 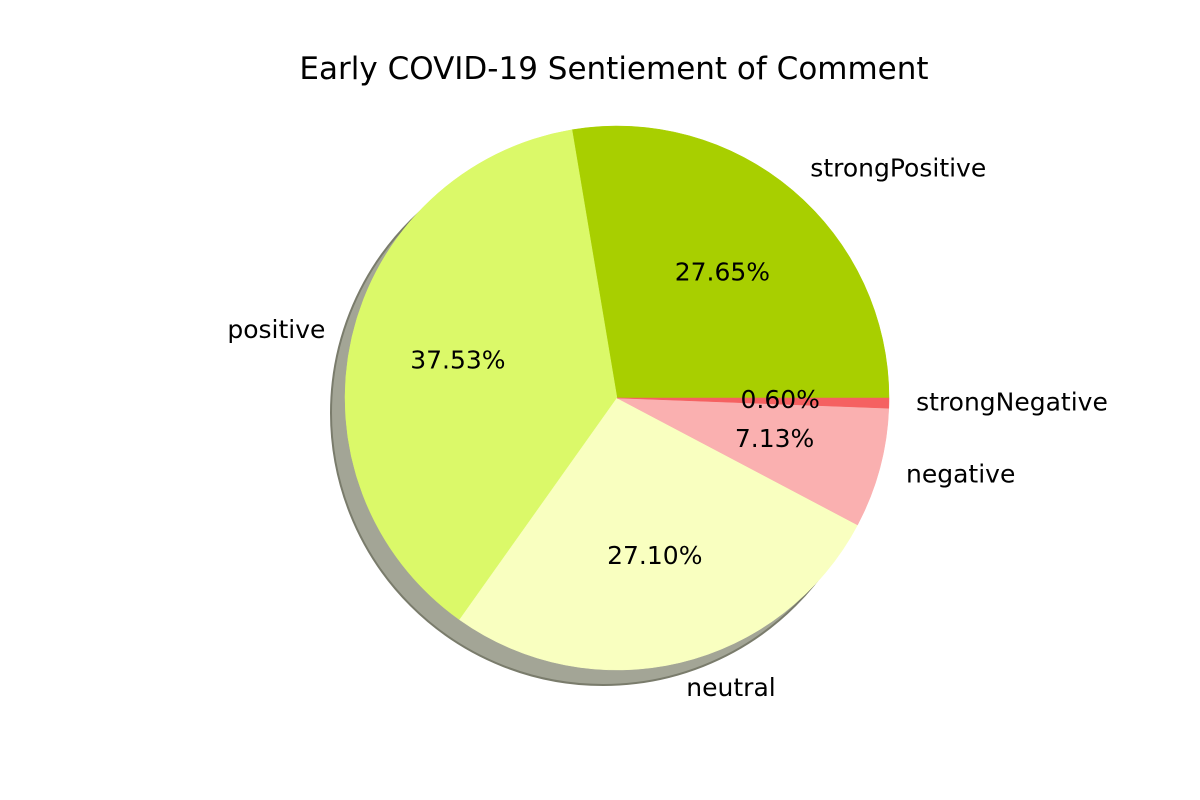 What do you see at coordinates (960, 473) in the screenshot?
I see `slice-label-negative: negative` at bounding box center [960, 473].